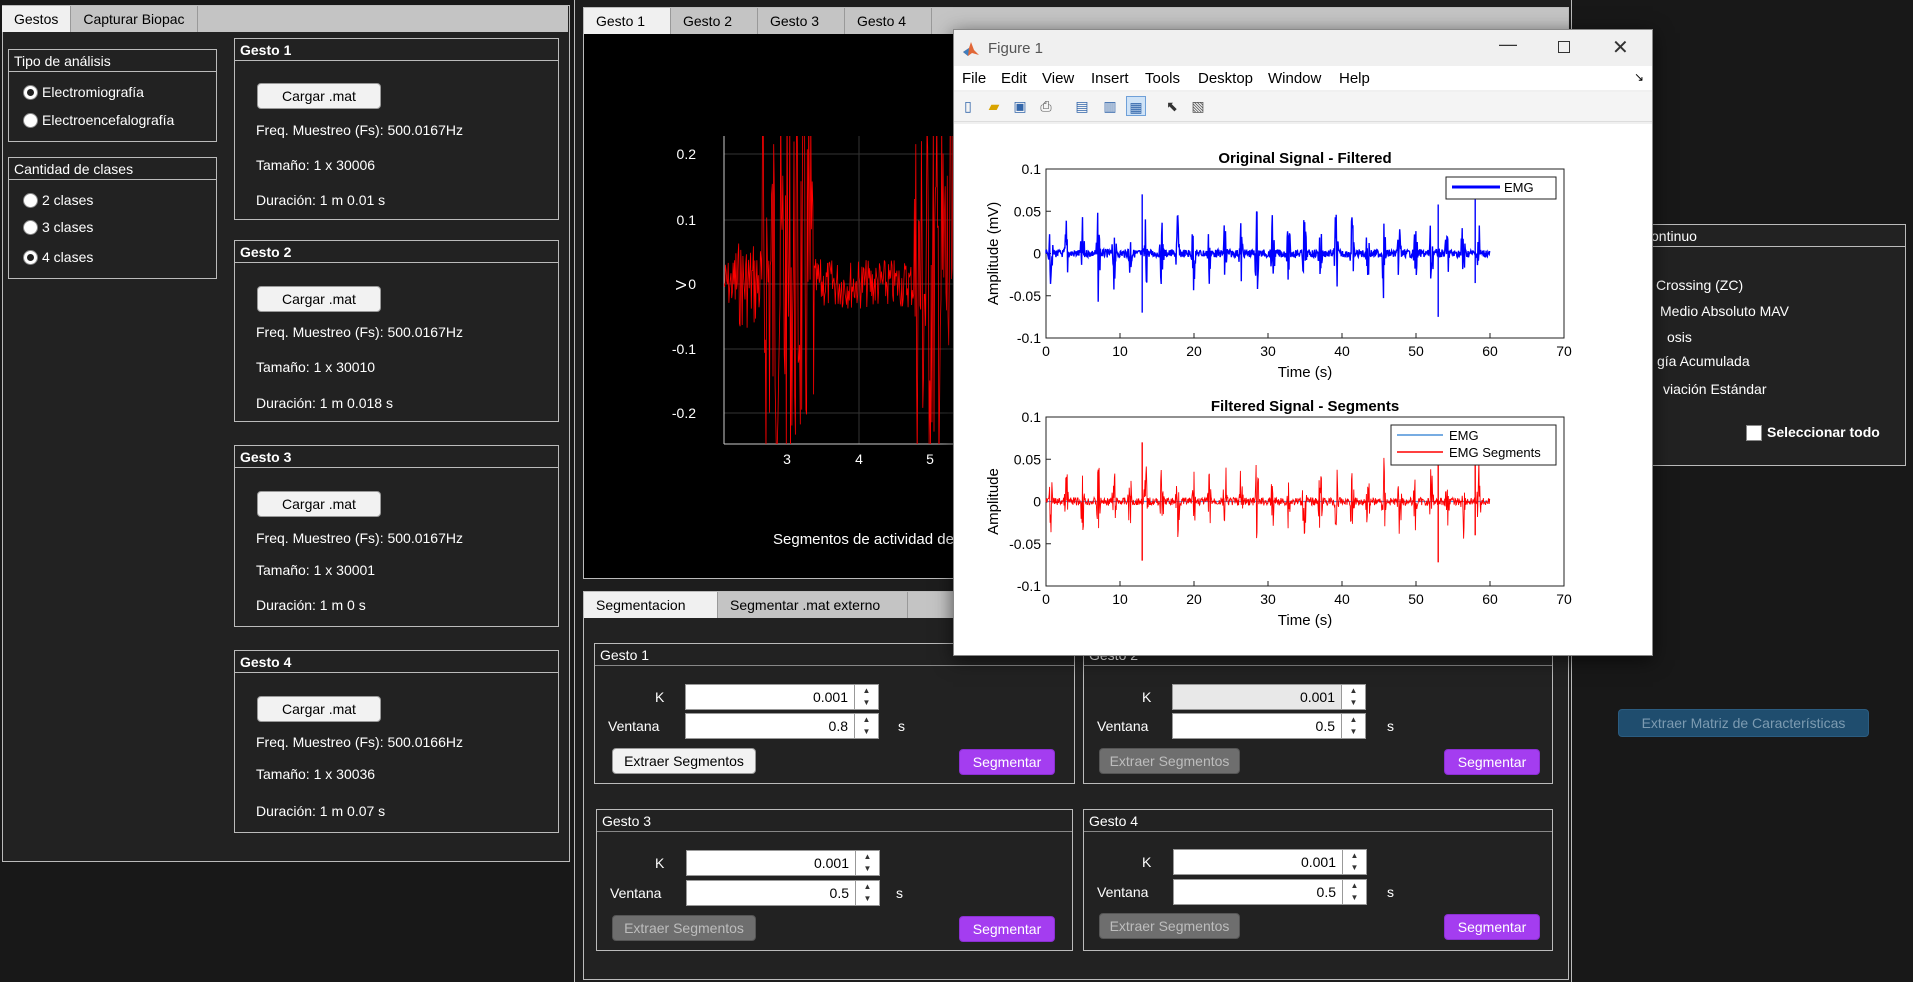  Describe the element at coordinates (1110, 78) in the screenshot. I see `menu-insert: Insert` at that location.